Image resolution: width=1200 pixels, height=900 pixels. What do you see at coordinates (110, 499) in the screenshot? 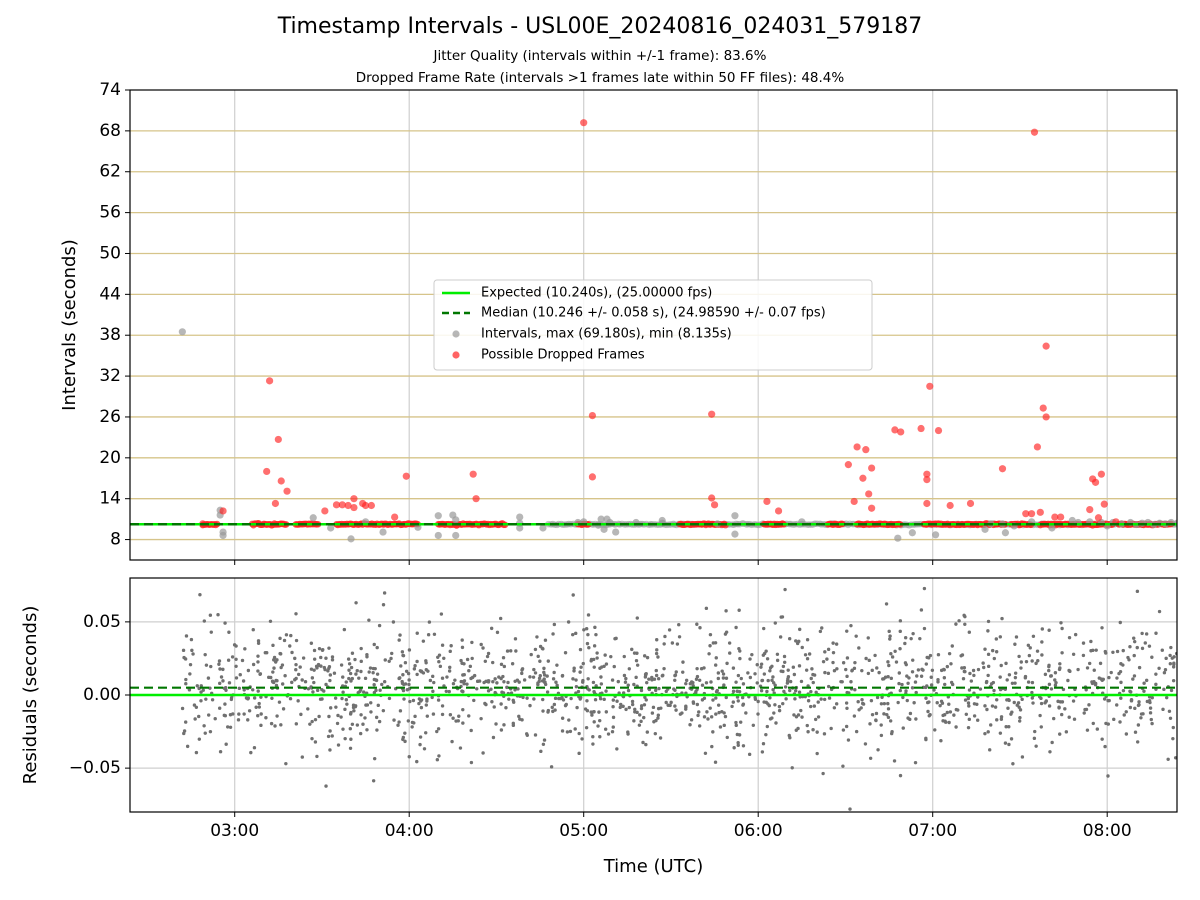
I see `y-tick-label: 14` at bounding box center [110, 499].